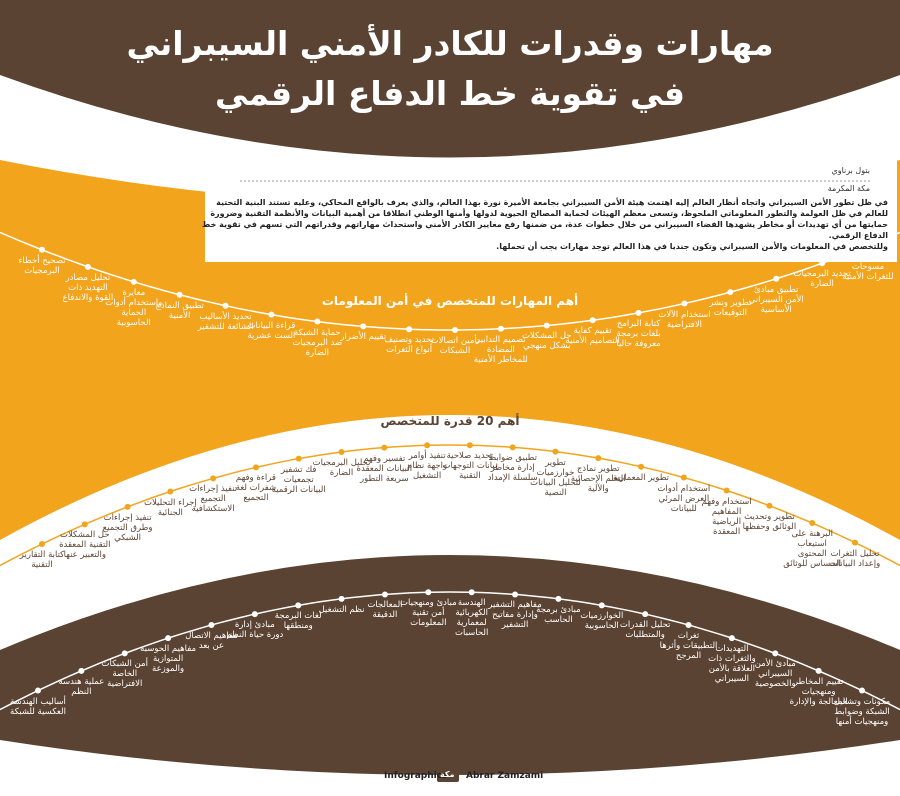  I want to click on section-item: تقييم المخاطر ومنهجيات المعالجة والإدارة, so click(818, 691).